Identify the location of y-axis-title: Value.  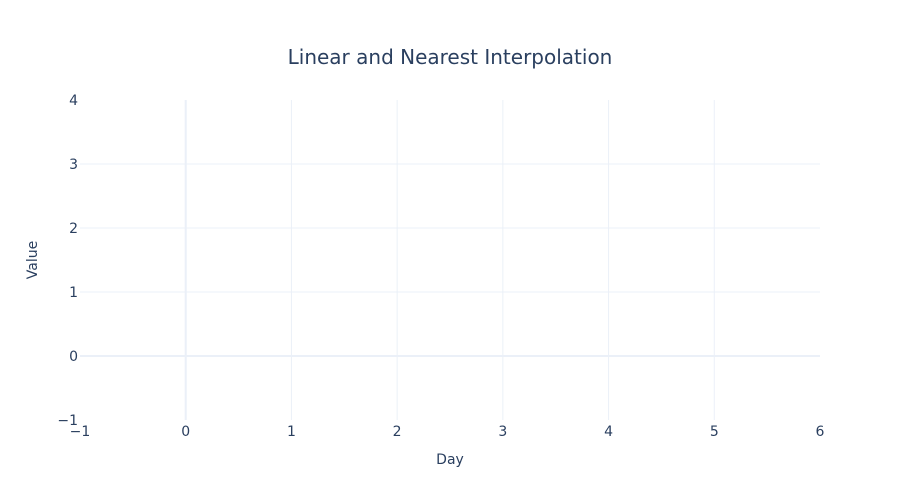
(33, 260).